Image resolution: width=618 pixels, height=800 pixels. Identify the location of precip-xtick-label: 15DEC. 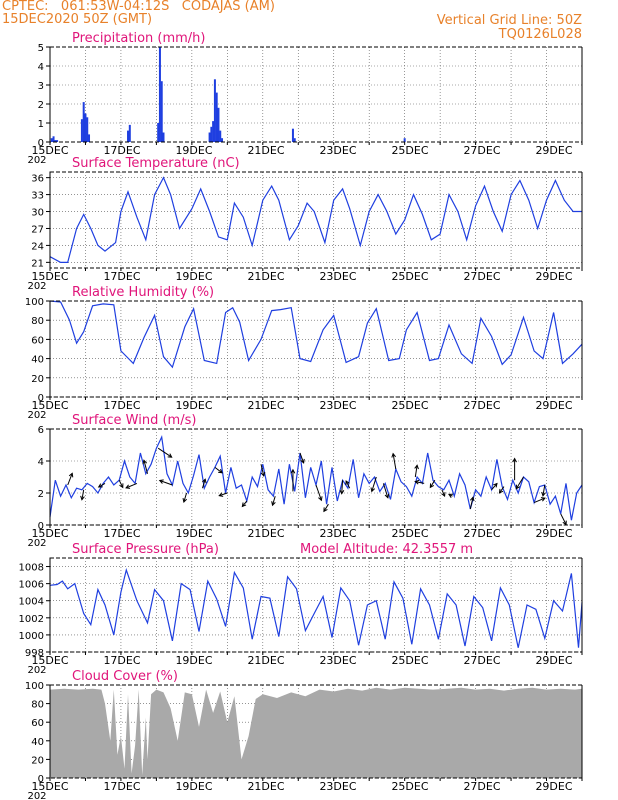
(49, 150).